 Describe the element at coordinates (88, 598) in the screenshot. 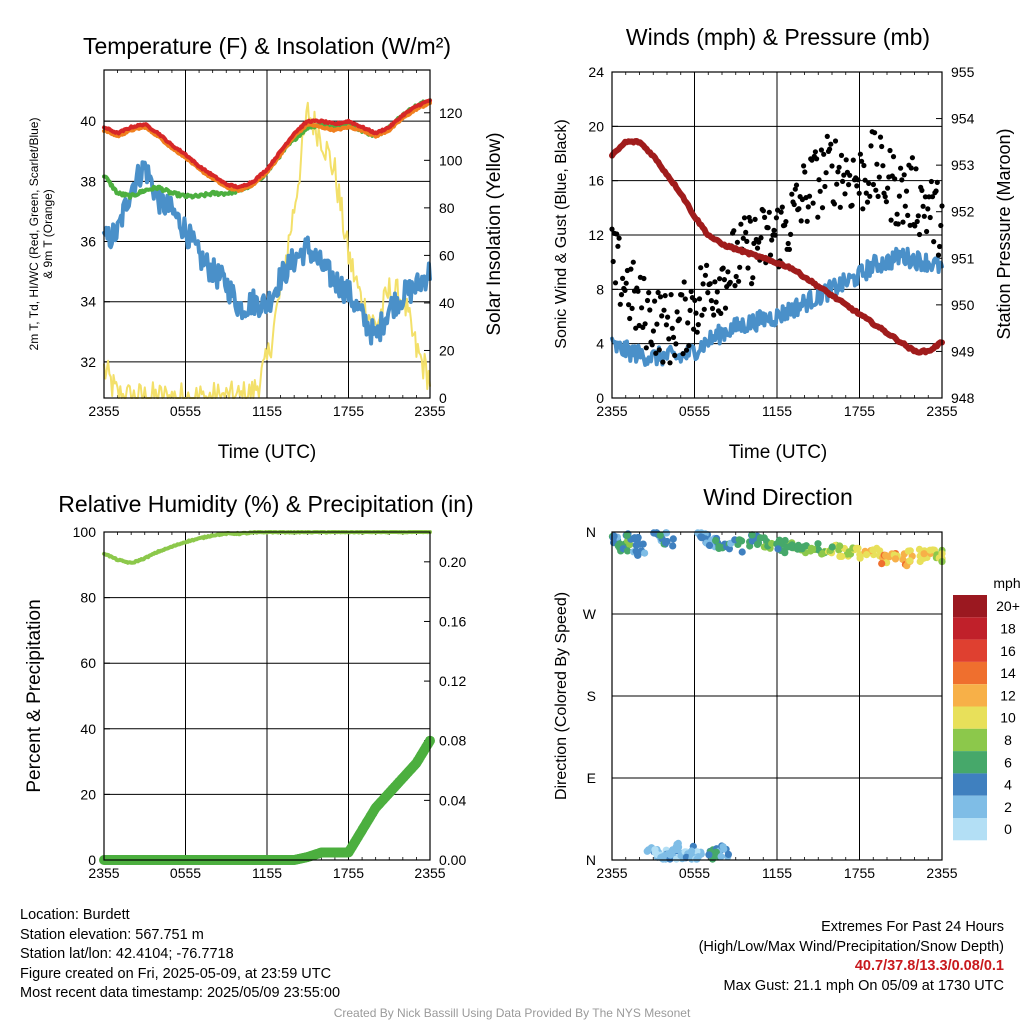

I see `y-tick-label: 80` at that location.